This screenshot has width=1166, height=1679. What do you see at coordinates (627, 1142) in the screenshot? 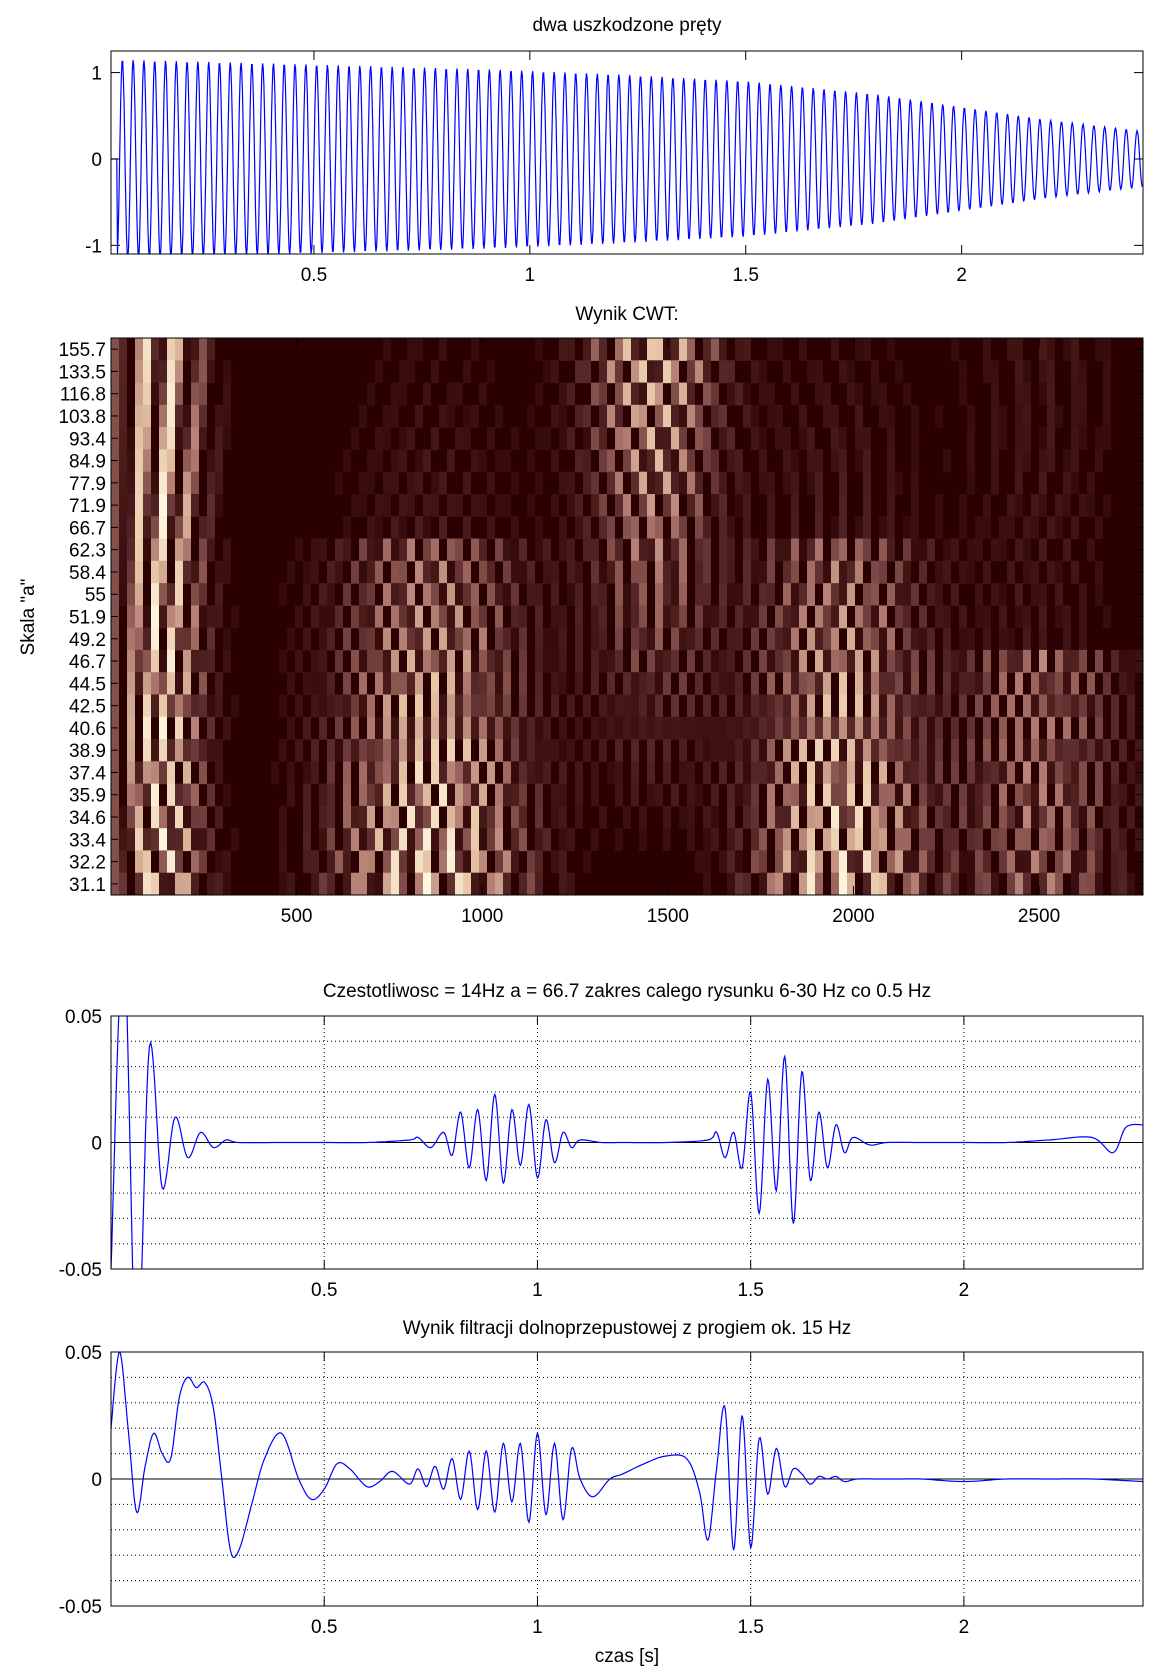
I see `plot-area` at bounding box center [627, 1142].